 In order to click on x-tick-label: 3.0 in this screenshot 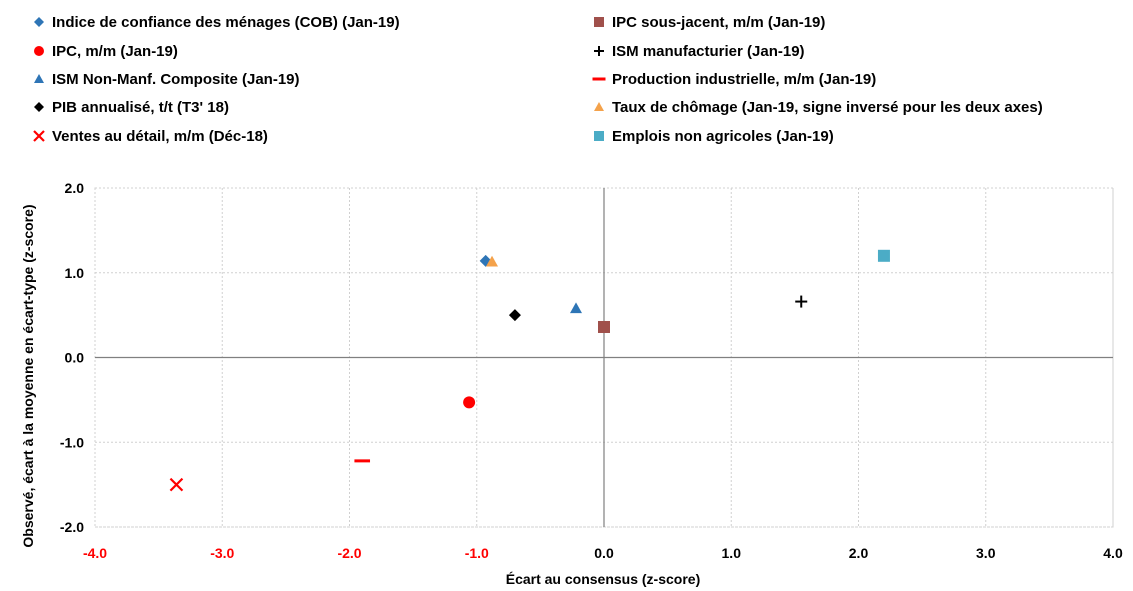, I will do `click(986, 553)`.